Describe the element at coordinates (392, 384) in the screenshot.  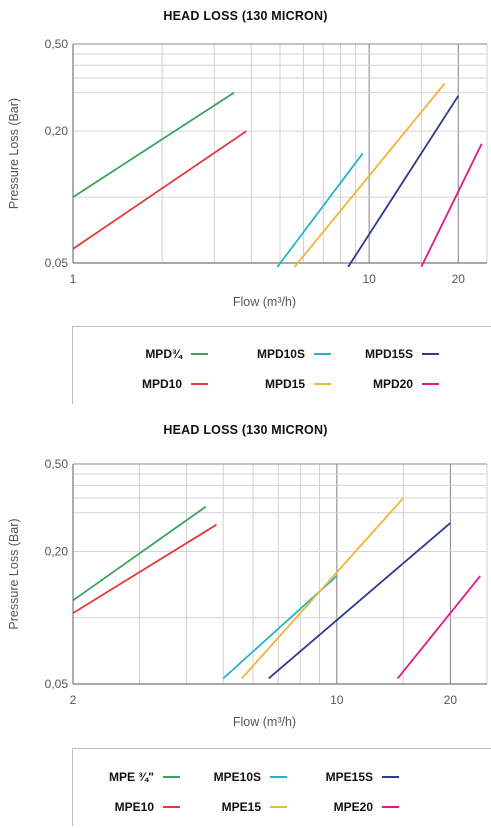
I see `legend-label: MPD20` at that location.